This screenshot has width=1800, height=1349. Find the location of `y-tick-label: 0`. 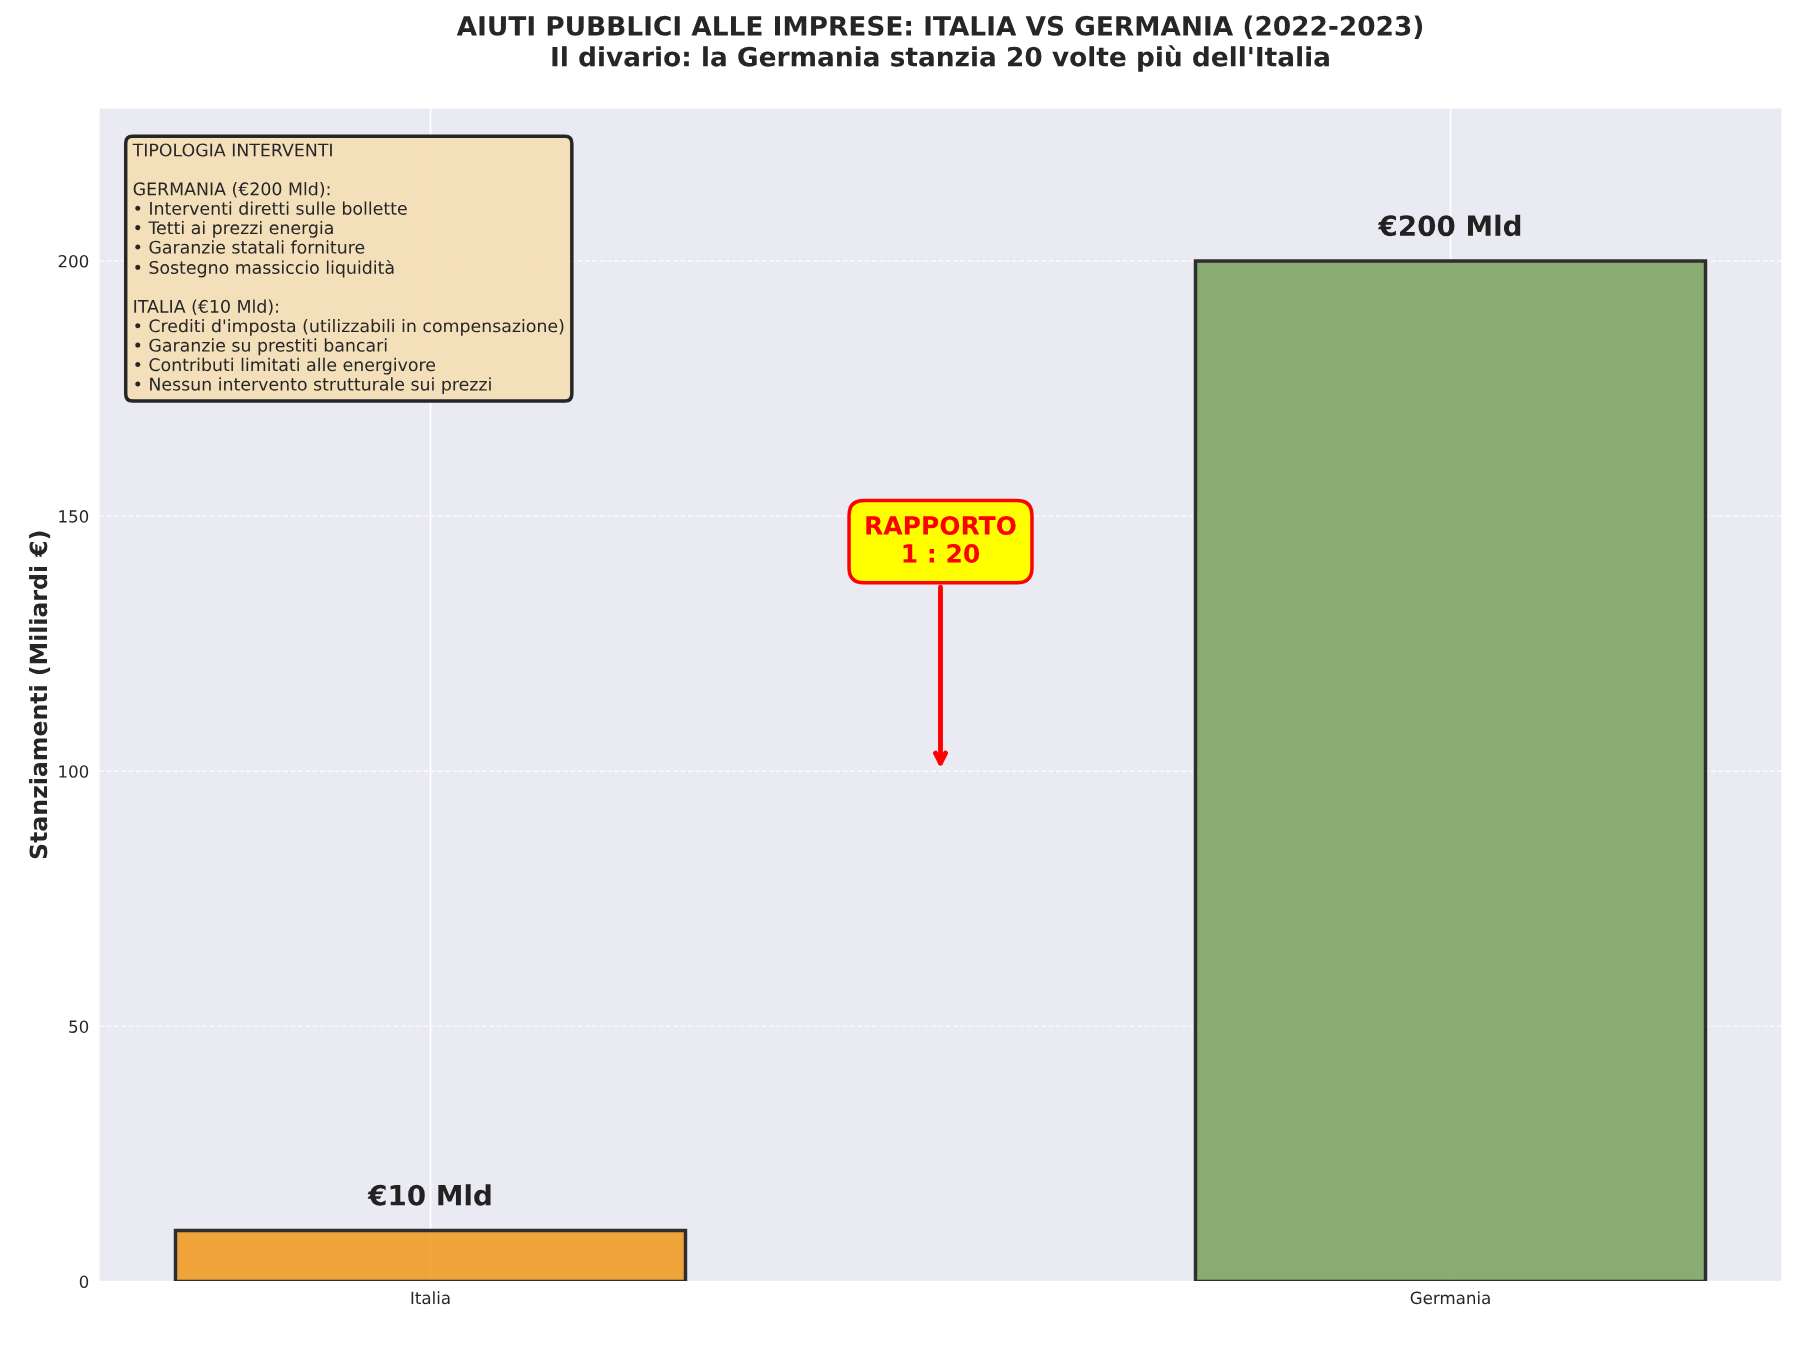

y-tick-label: 0 is located at coordinates (84, 1282).